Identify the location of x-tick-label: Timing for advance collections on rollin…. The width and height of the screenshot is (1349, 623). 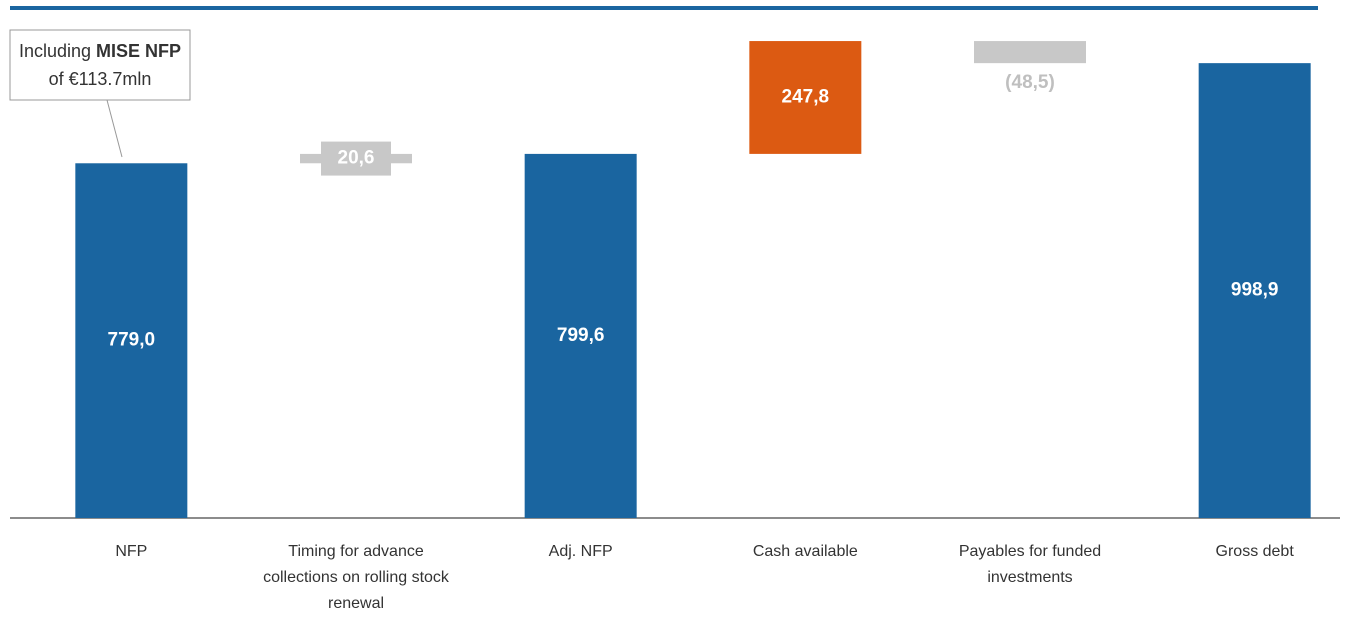
(356, 577).